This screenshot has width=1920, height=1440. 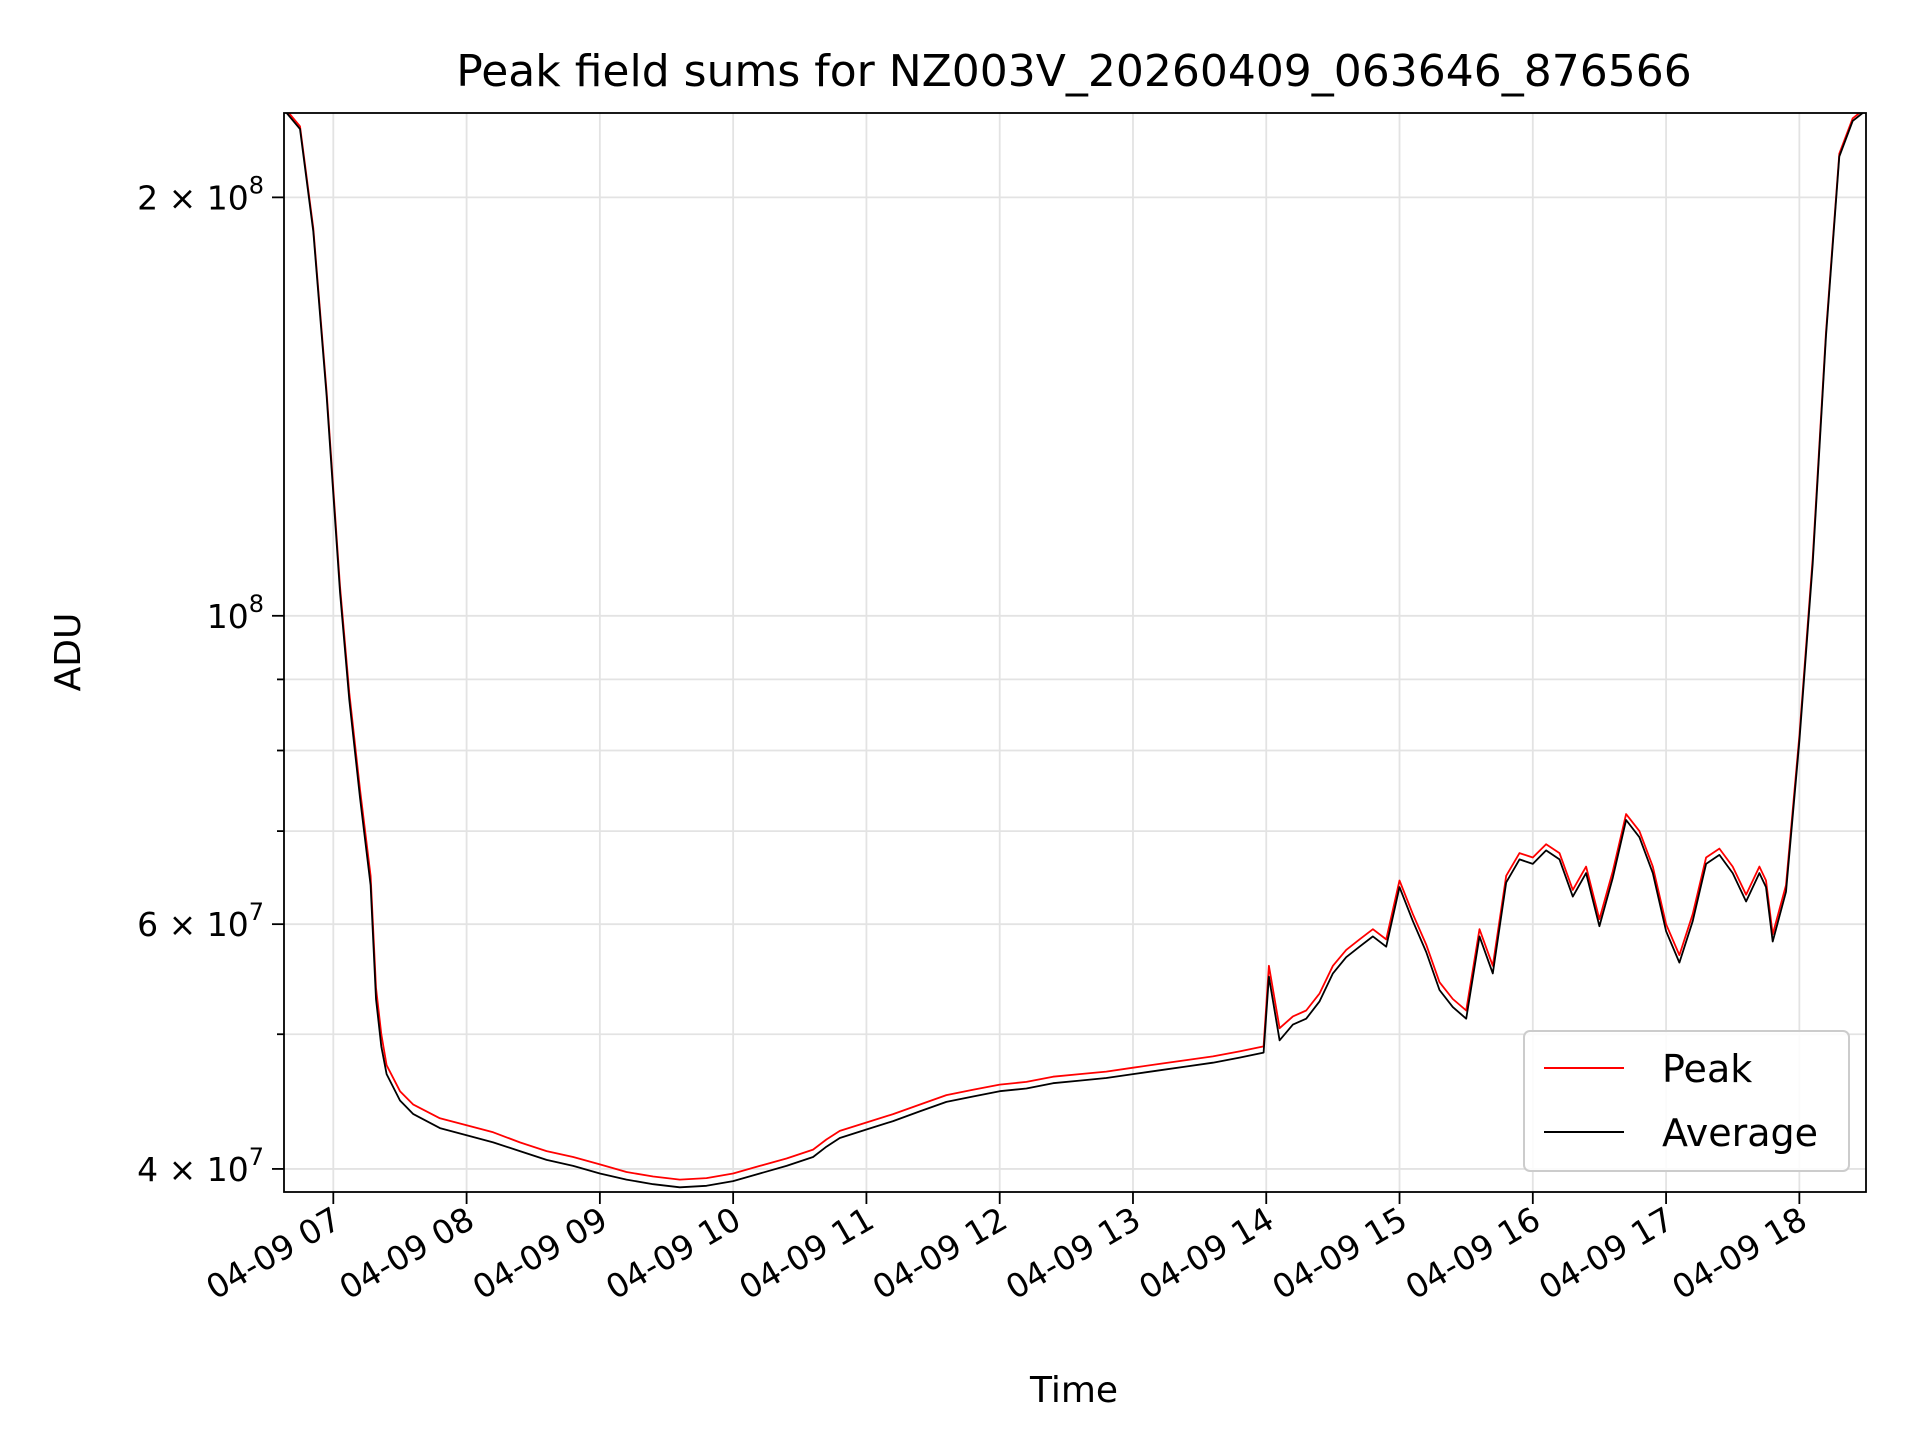 I want to click on legend: Peak Average, so click(x=1686, y=1101).